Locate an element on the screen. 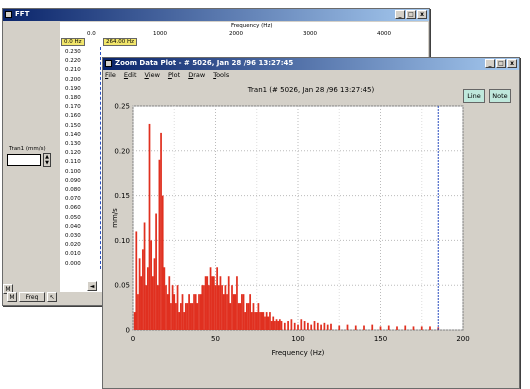 This screenshot has height=389, width=530. fft-y-tick: 0.000 is located at coordinates (73, 263).